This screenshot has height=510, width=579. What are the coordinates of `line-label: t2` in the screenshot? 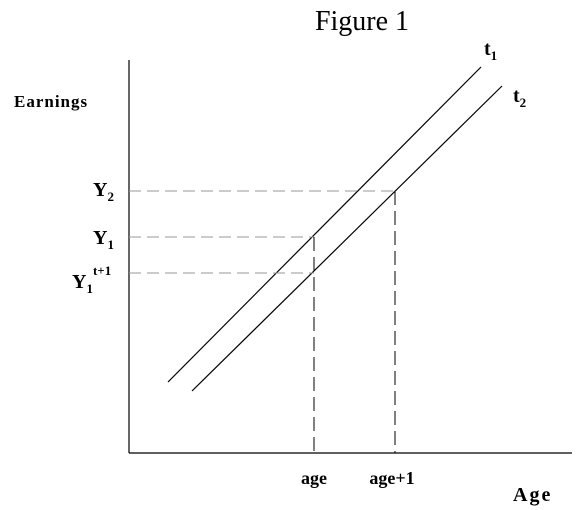 It's located at (519, 97).